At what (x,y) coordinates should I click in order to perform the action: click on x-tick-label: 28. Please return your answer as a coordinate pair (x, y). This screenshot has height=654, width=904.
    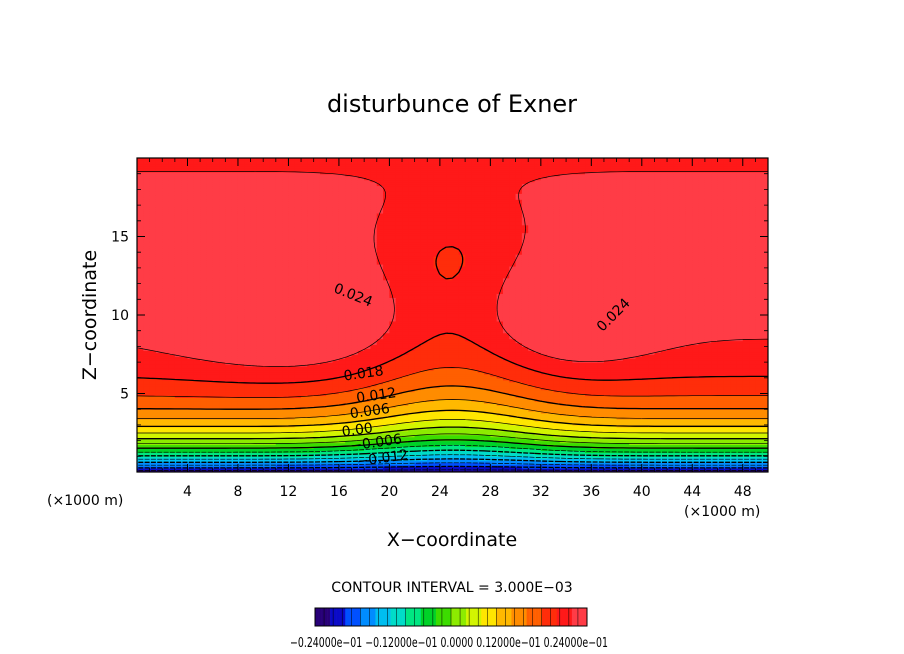
    Looking at the image, I should click on (490, 492).